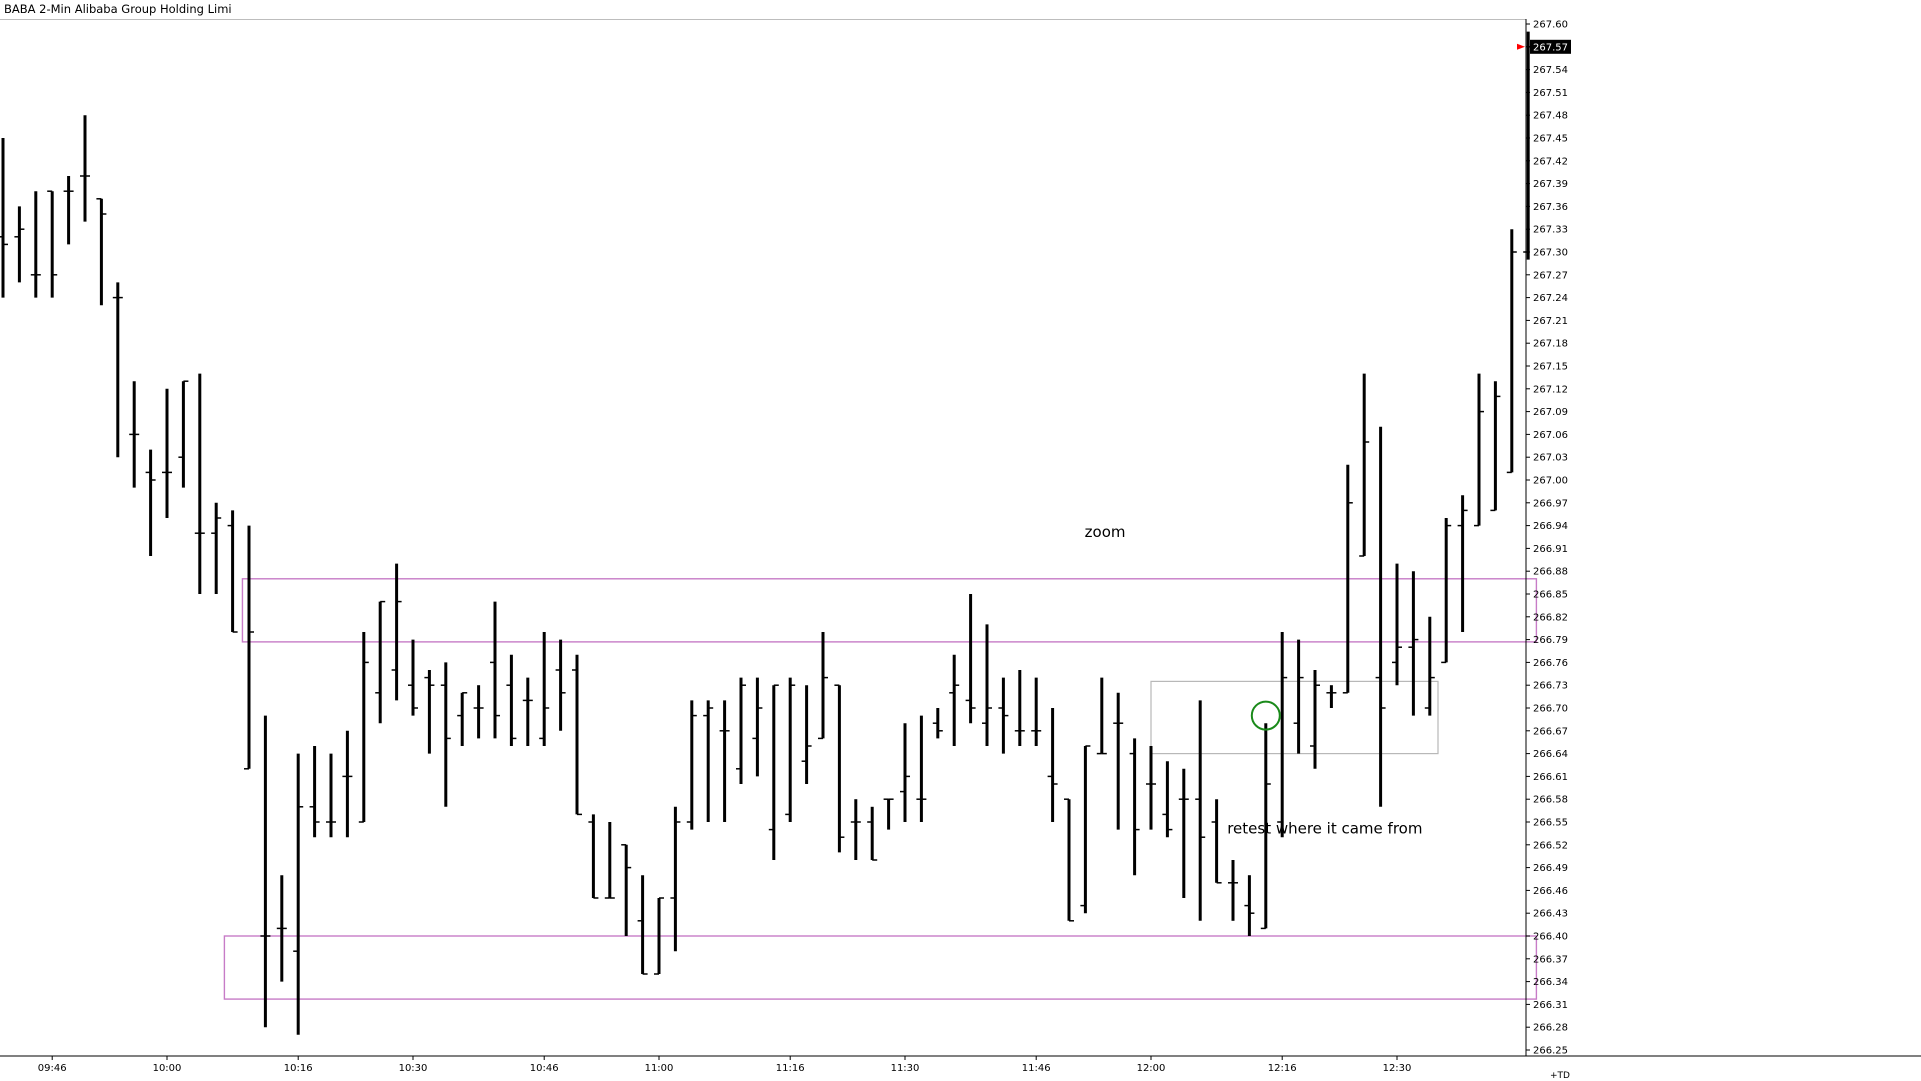  What do you see at coordinates (1550, 1005) in the screenshot?
I see `y-tick-label: 266.31` at bounding box center [1550, 1005].